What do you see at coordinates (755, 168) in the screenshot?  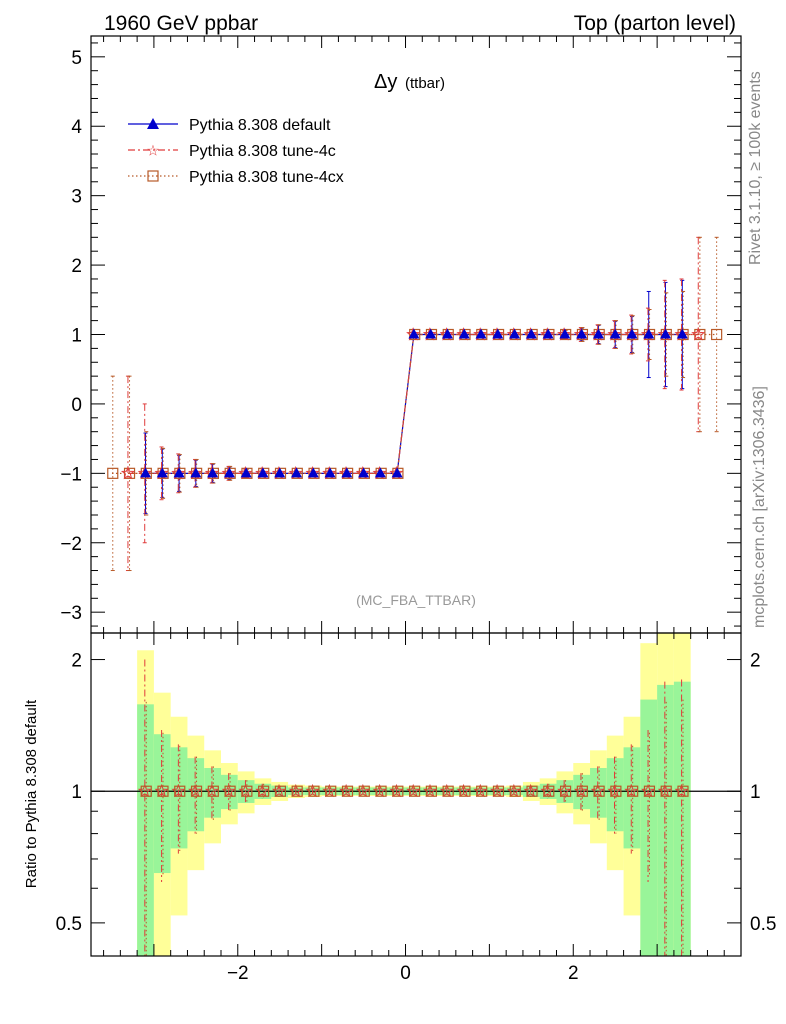 I see `rivet-version-label: Rivet 3.1.10, ≥ 100k events` at bounding box center [755, 168].